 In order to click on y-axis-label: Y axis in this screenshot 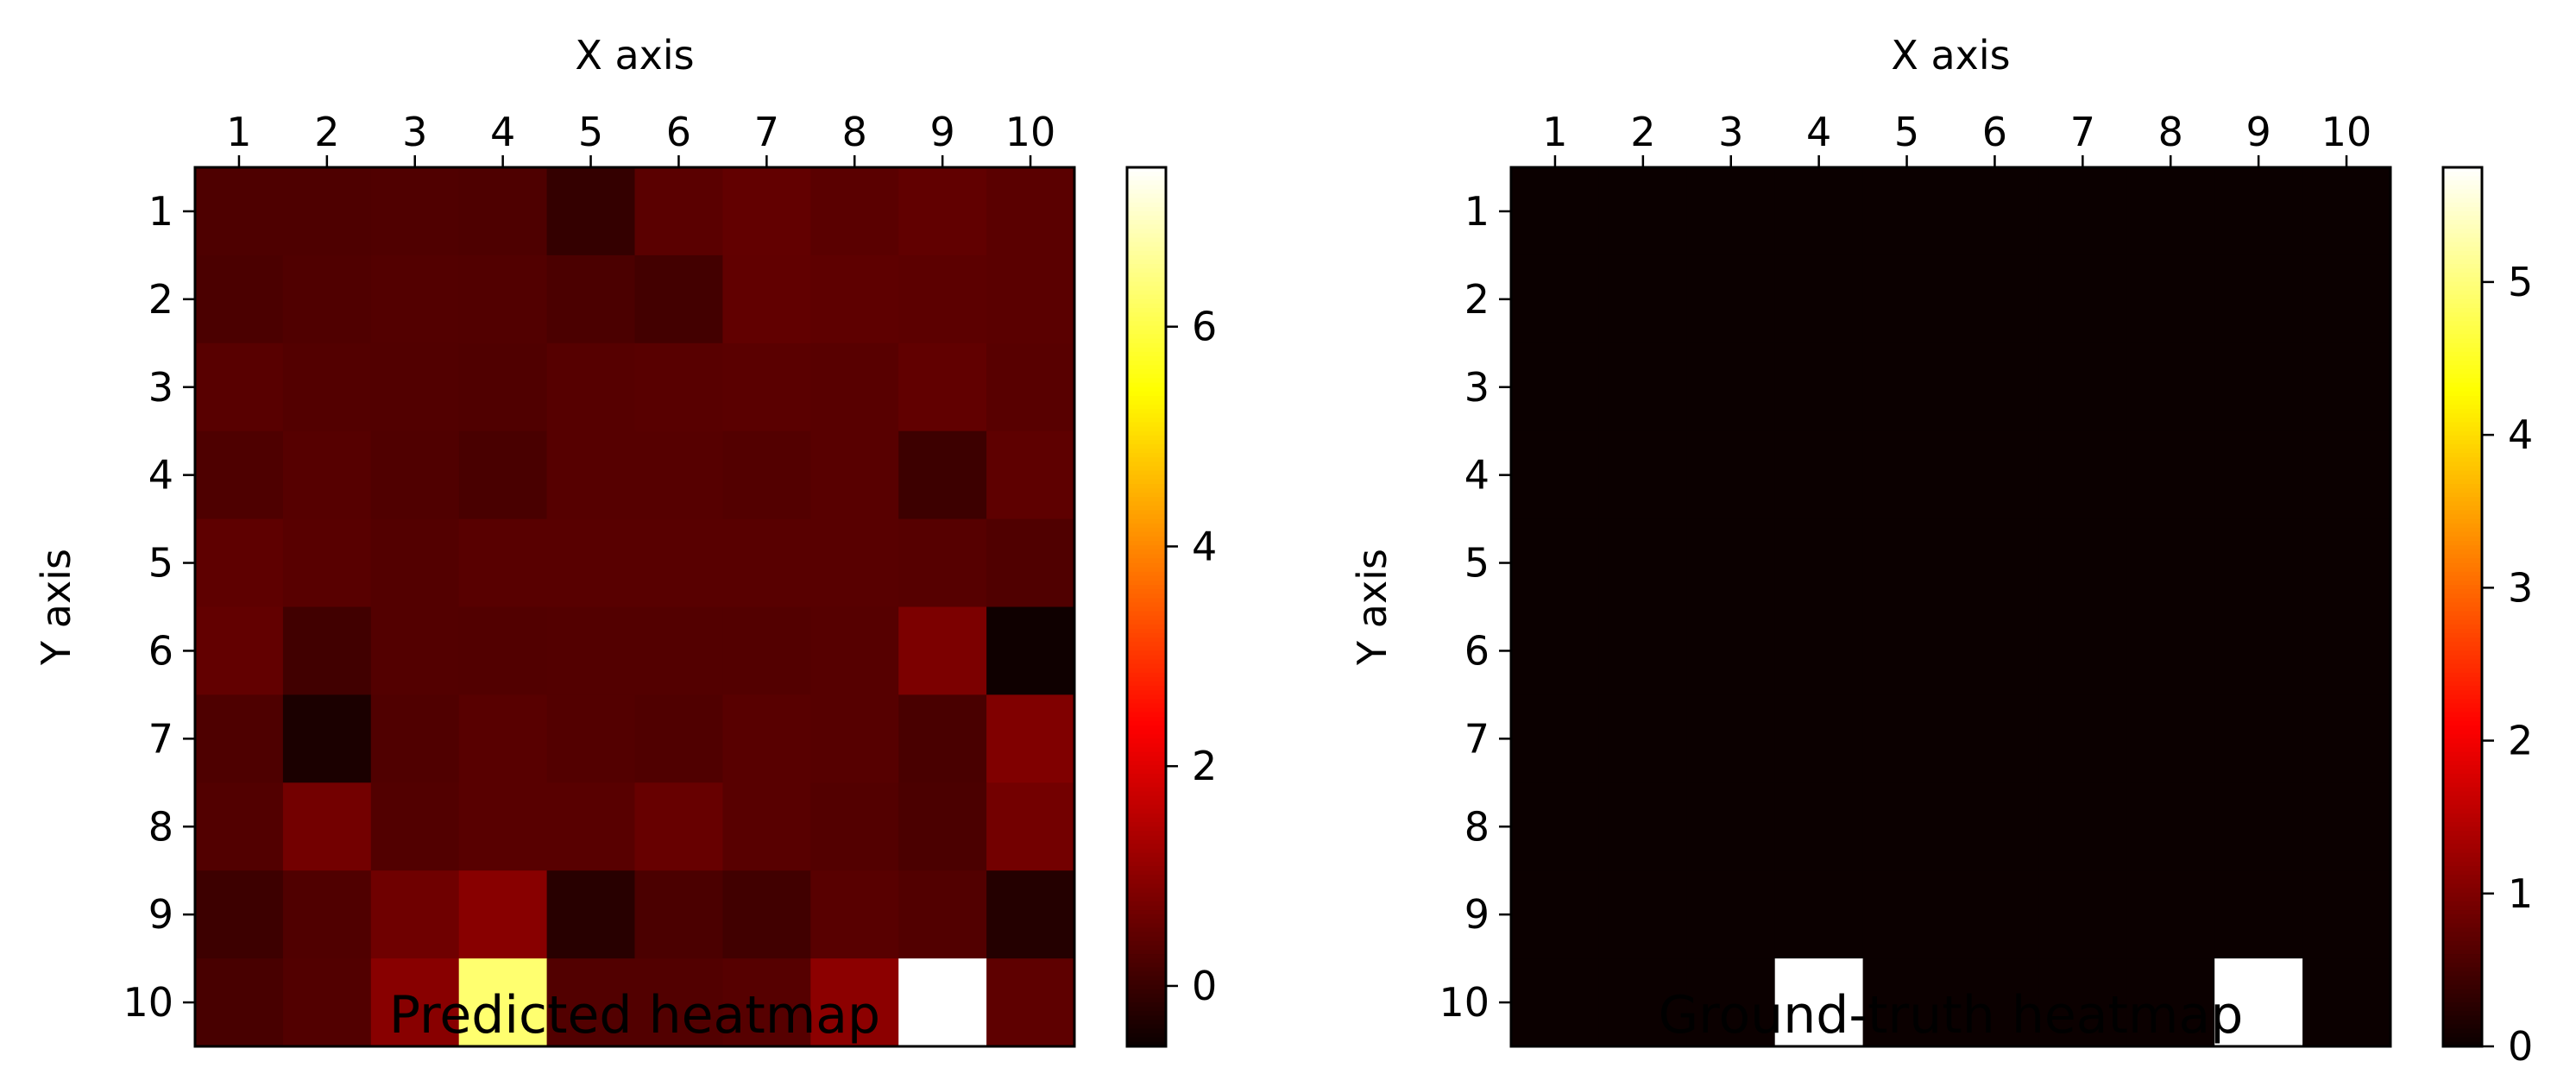, I will do `click(1372, 607)`.